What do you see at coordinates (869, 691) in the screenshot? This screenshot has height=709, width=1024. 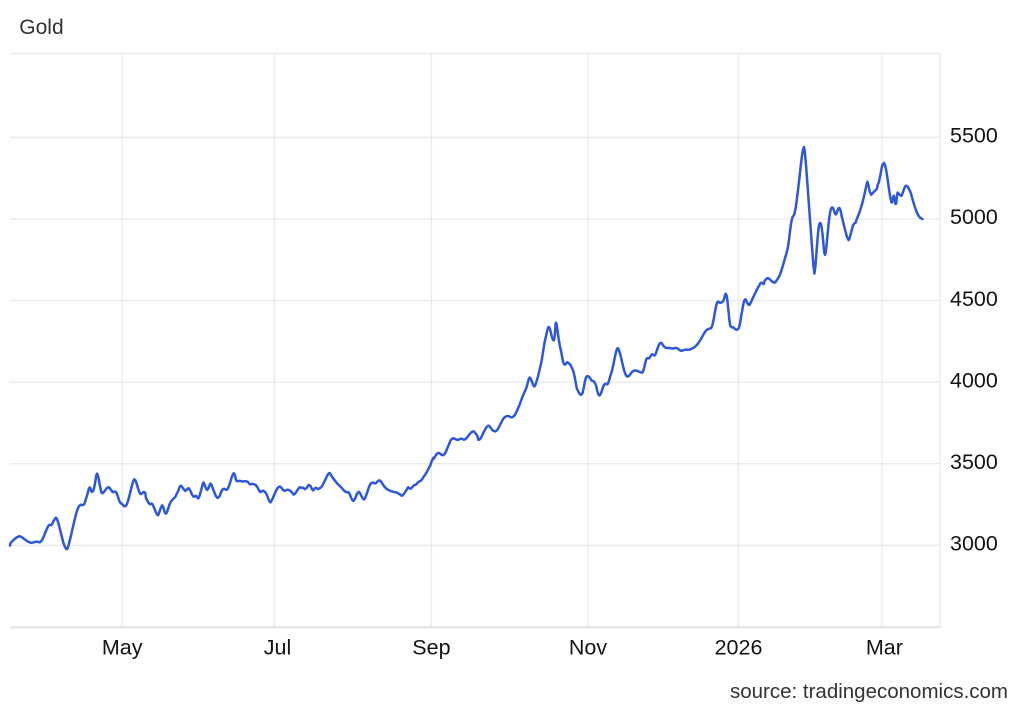 I see `svg-text: source: tradingeconomics.com` at bounding box center [869, 691].